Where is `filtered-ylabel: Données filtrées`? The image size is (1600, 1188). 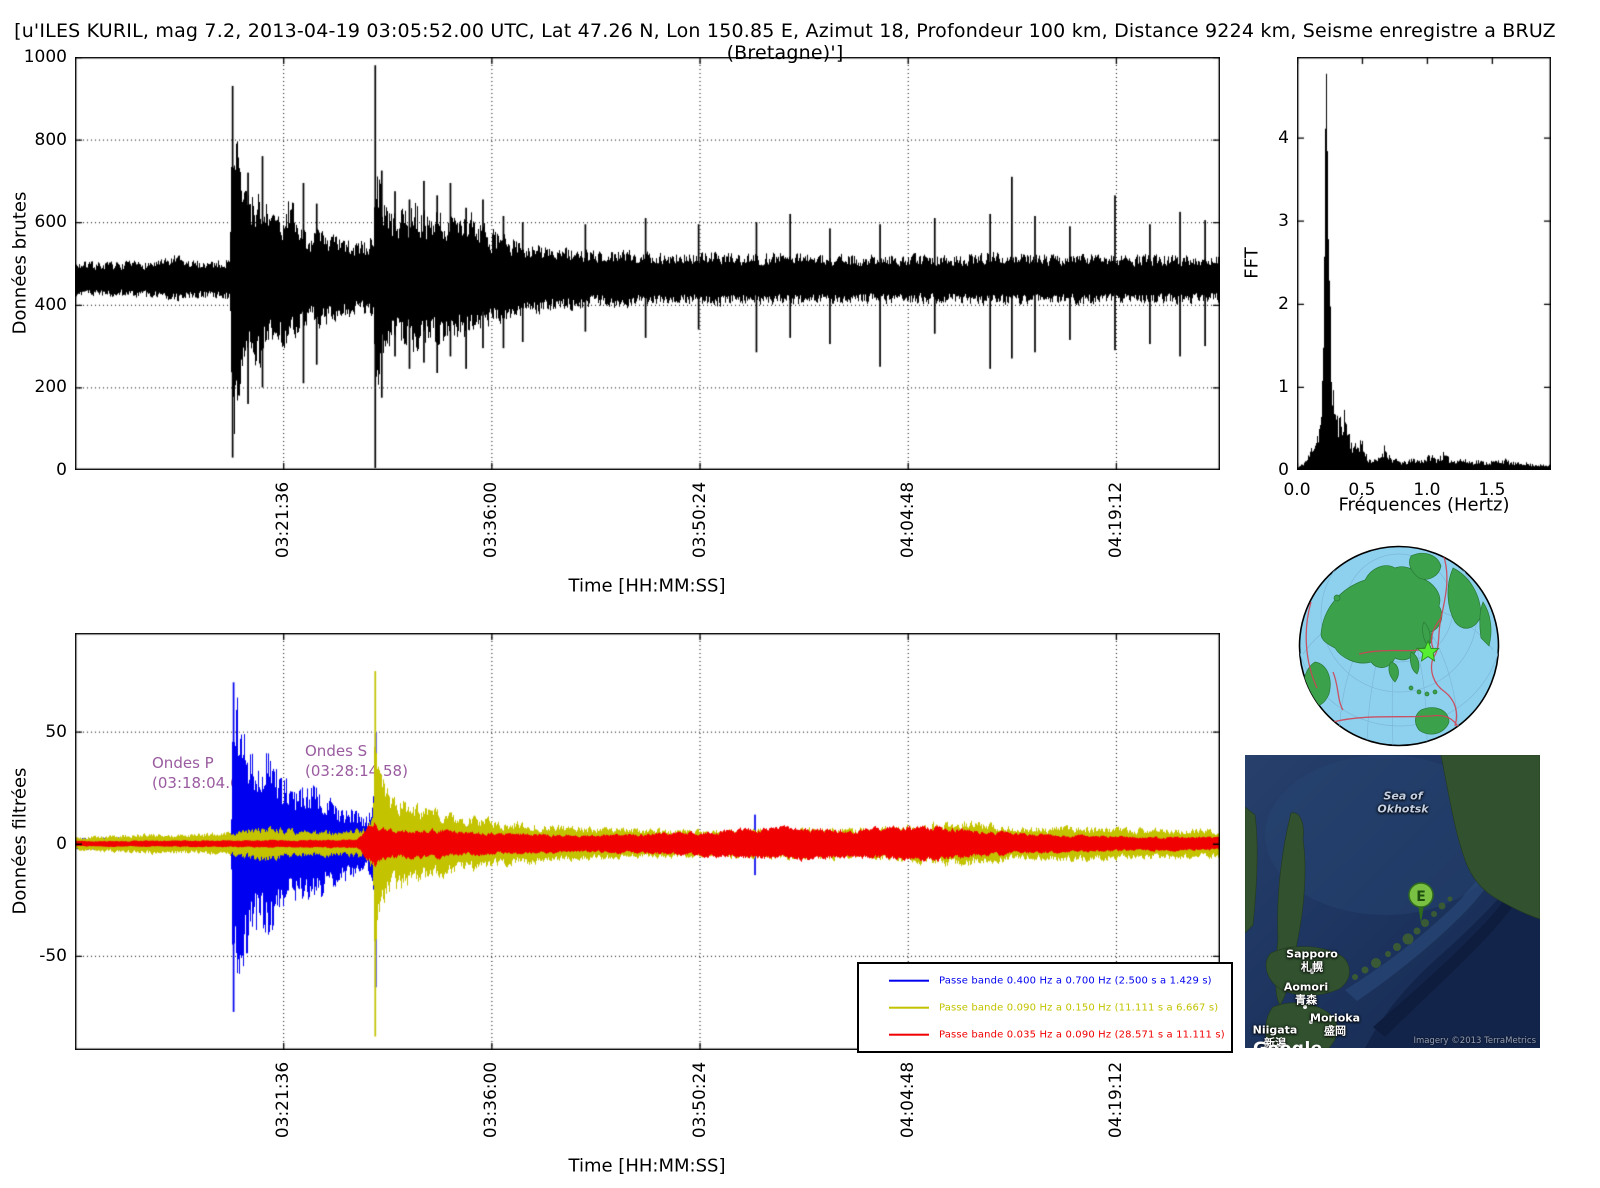
filtered-ylabel: Données filtrées is located at coordinates (20, 841).